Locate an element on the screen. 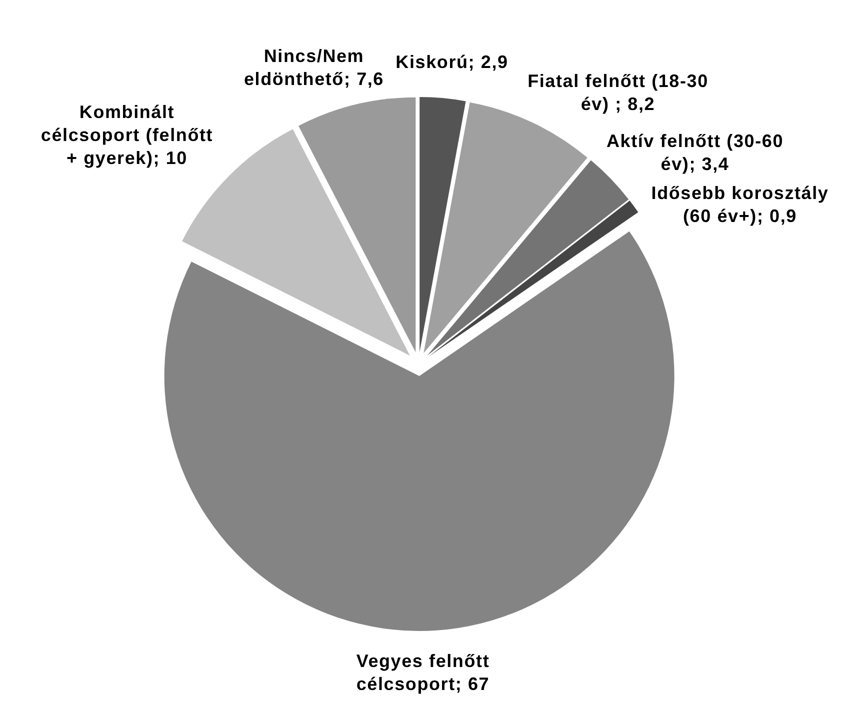 The image size is (863, 727). slice-label: Vegyes felnőtt célcsoport; 67 is located at coordinates (423, 672).